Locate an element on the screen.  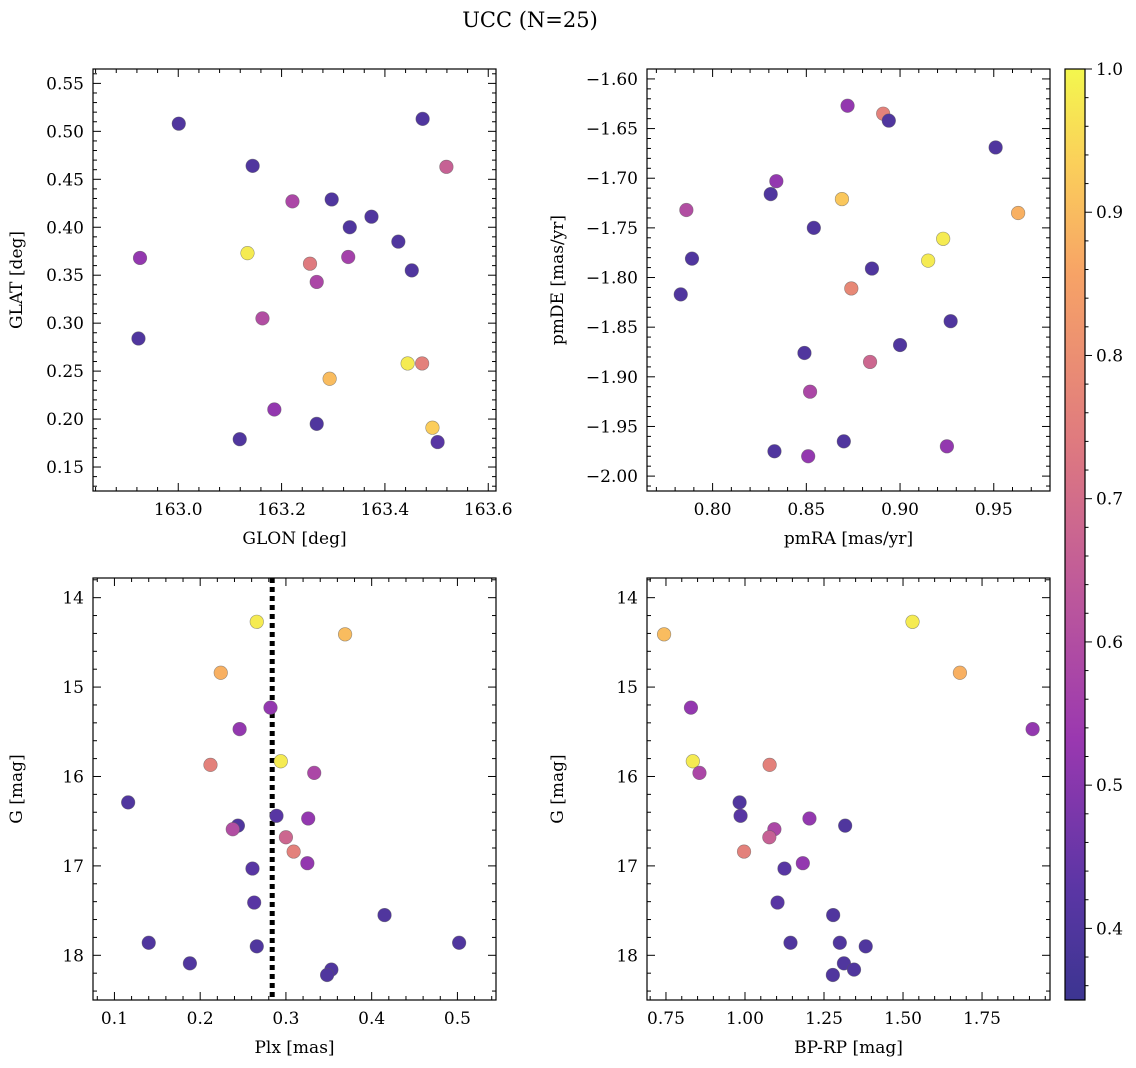
x-tick-label: 0.2 is located at coordinates (200, 1019).